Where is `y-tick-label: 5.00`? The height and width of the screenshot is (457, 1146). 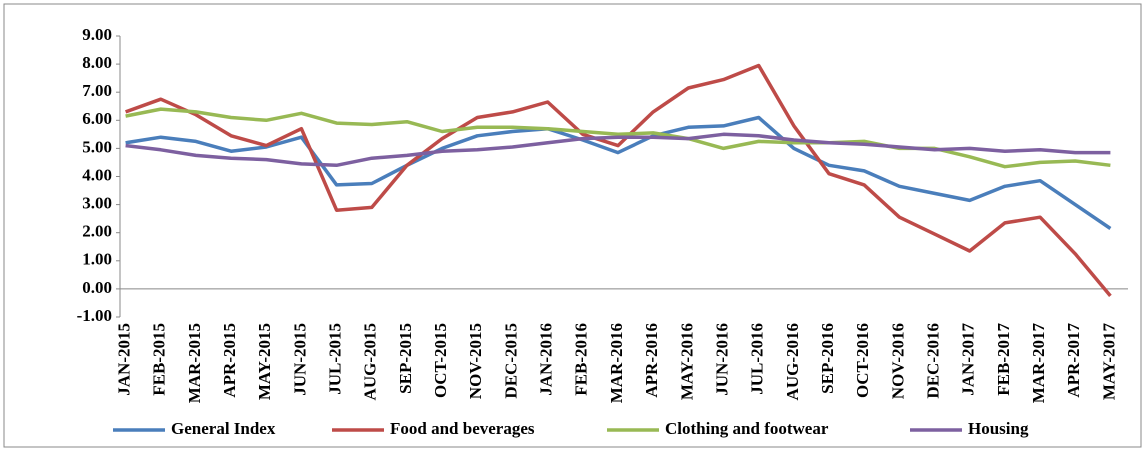 y-tick-label: 5.00 is located at coordinates (97, 146).